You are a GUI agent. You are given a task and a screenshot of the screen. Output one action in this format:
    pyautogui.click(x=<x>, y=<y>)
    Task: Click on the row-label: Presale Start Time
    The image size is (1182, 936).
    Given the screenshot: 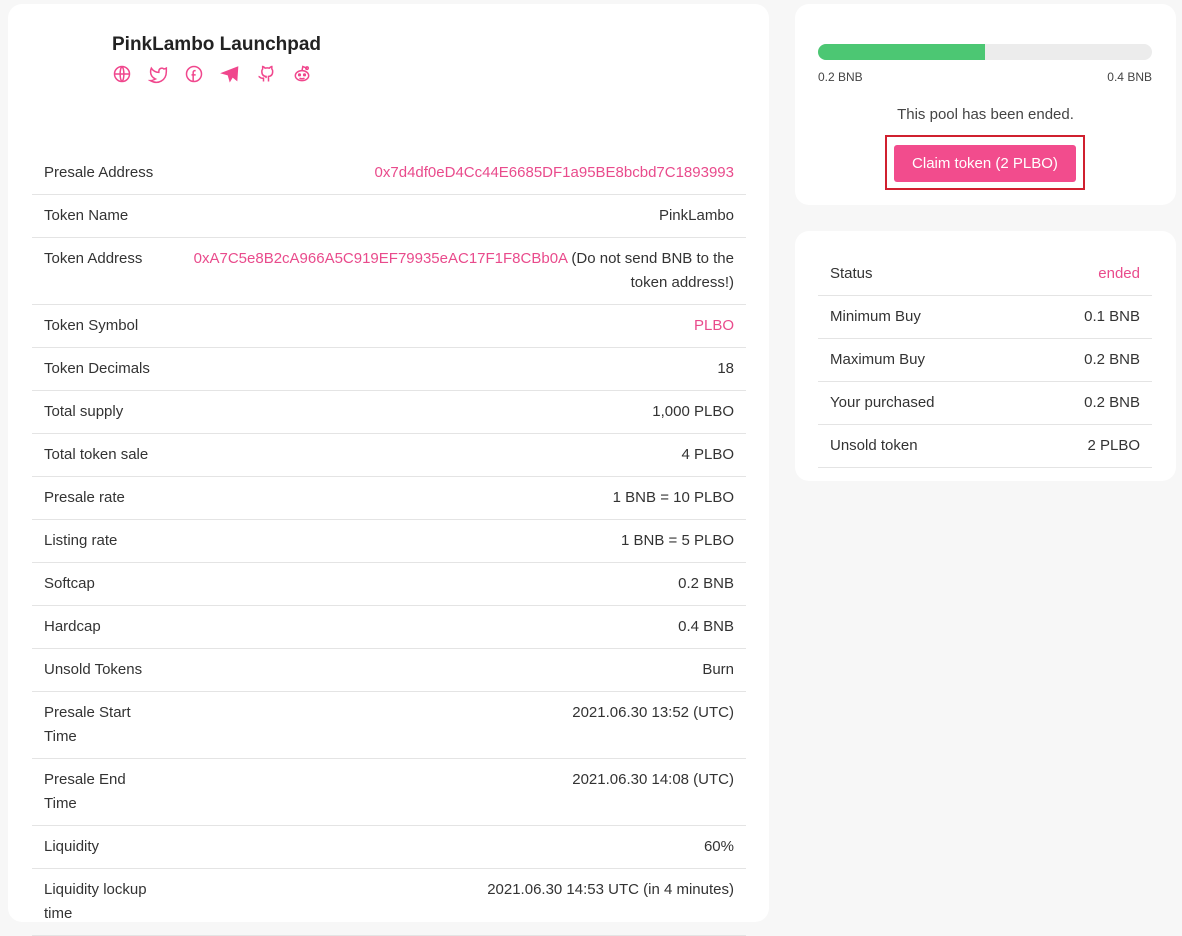 What is the action you would take?
    pyautogui.click(x=102, y=725)
    